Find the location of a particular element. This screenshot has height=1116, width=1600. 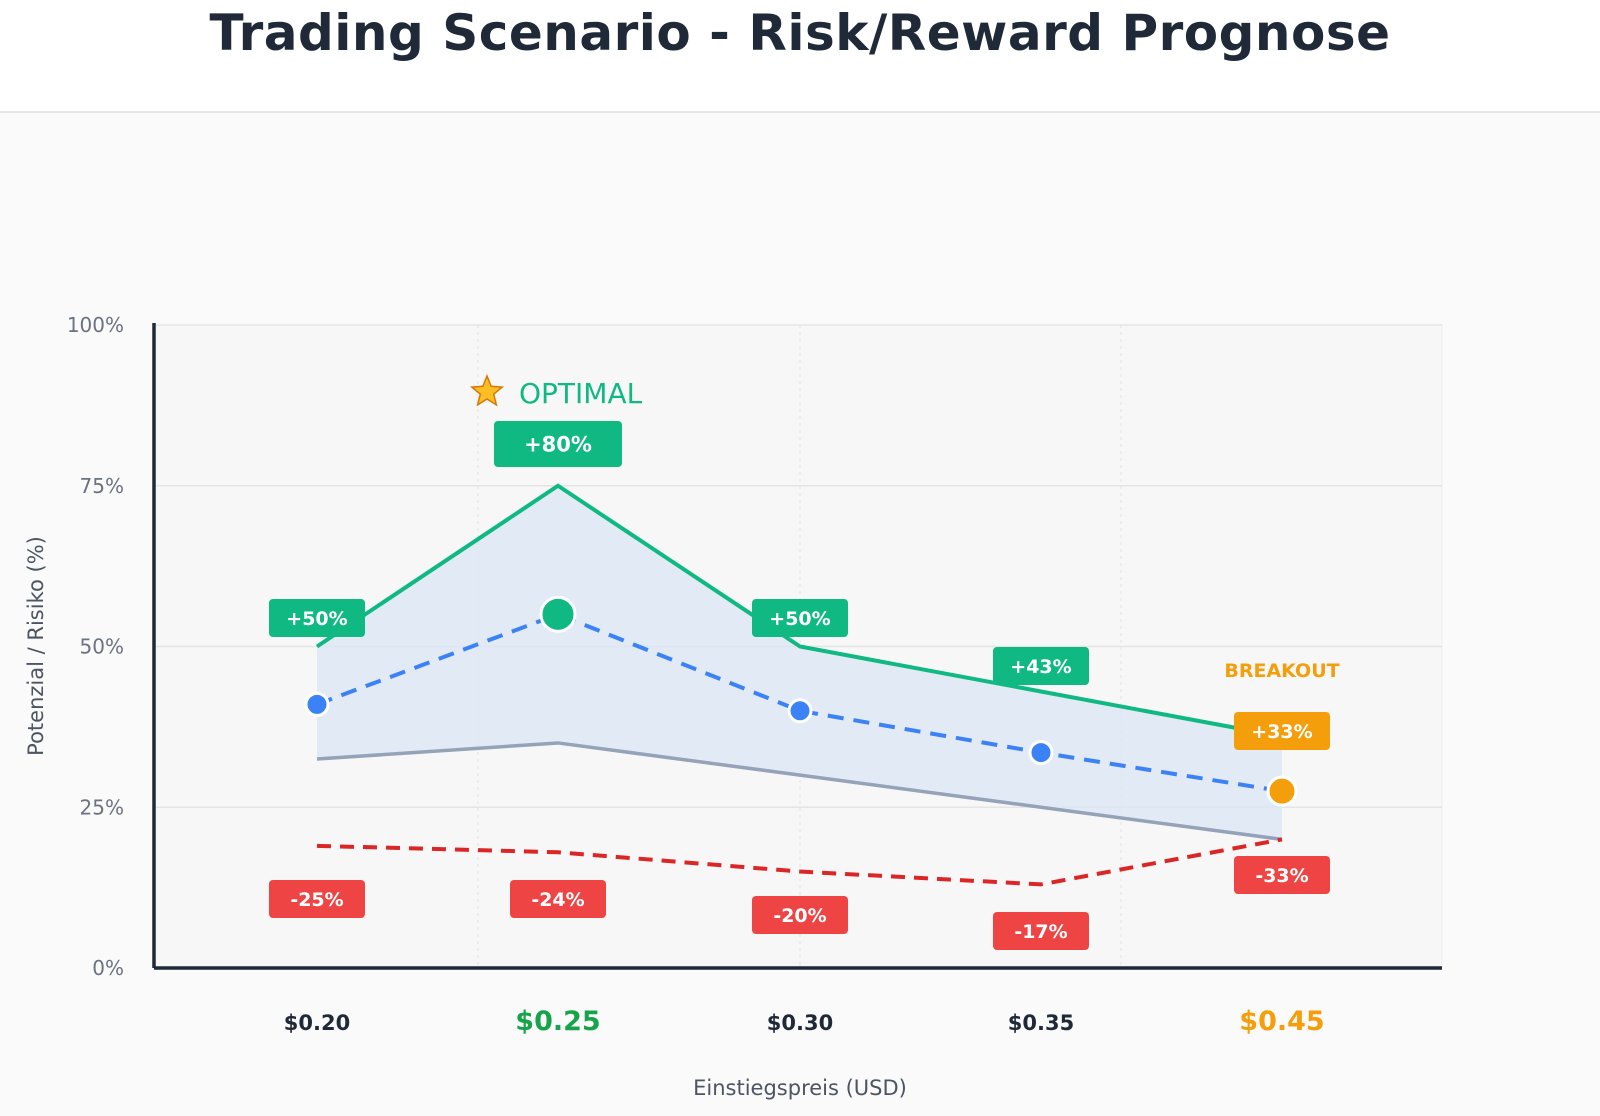

reward-badge: +43% is located at coordinates (1040, 667).